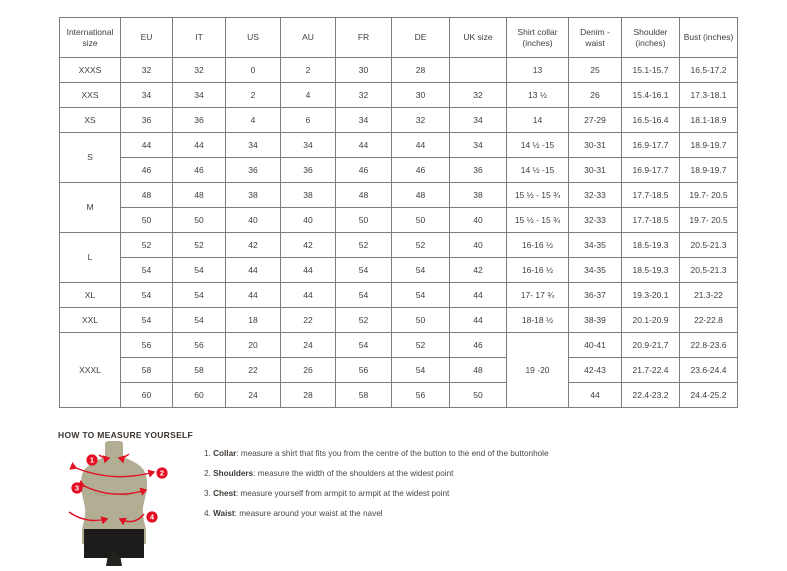  Describe the element at coordinates (308, 345) in the screenshot. I see `table-cell: 24` at that location.